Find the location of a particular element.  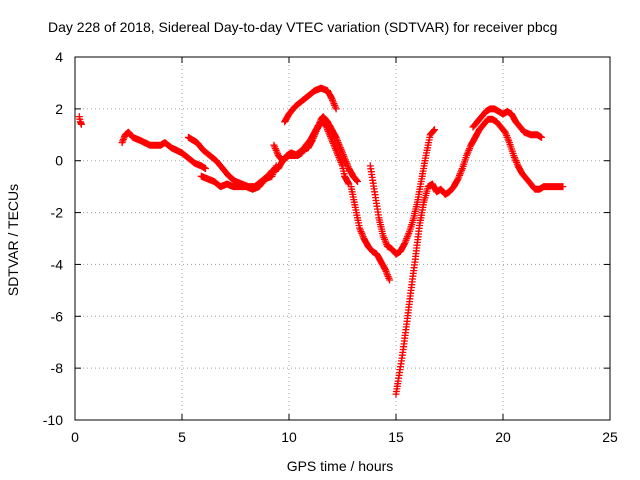

x-tick-label: 10 is located at coordinates (289, 437).